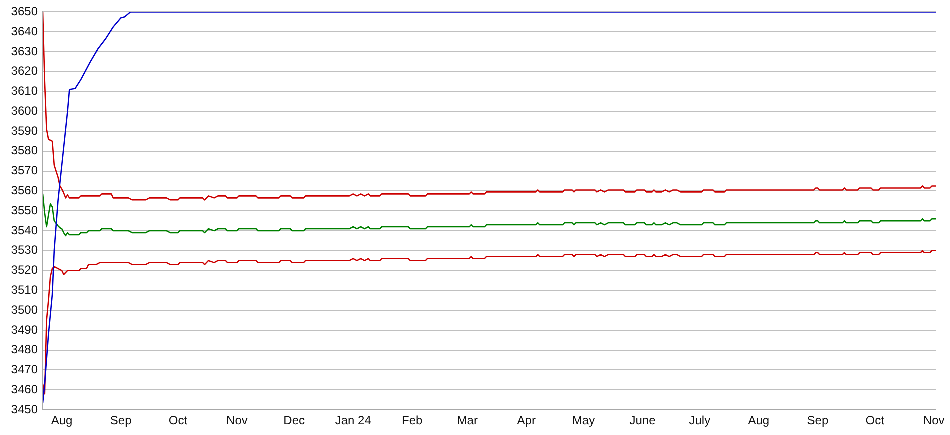  What do you see at coordinates (24, 389) in the screenshot?
I see `y-tick-label: 3460` at bounding box center [24, 389].